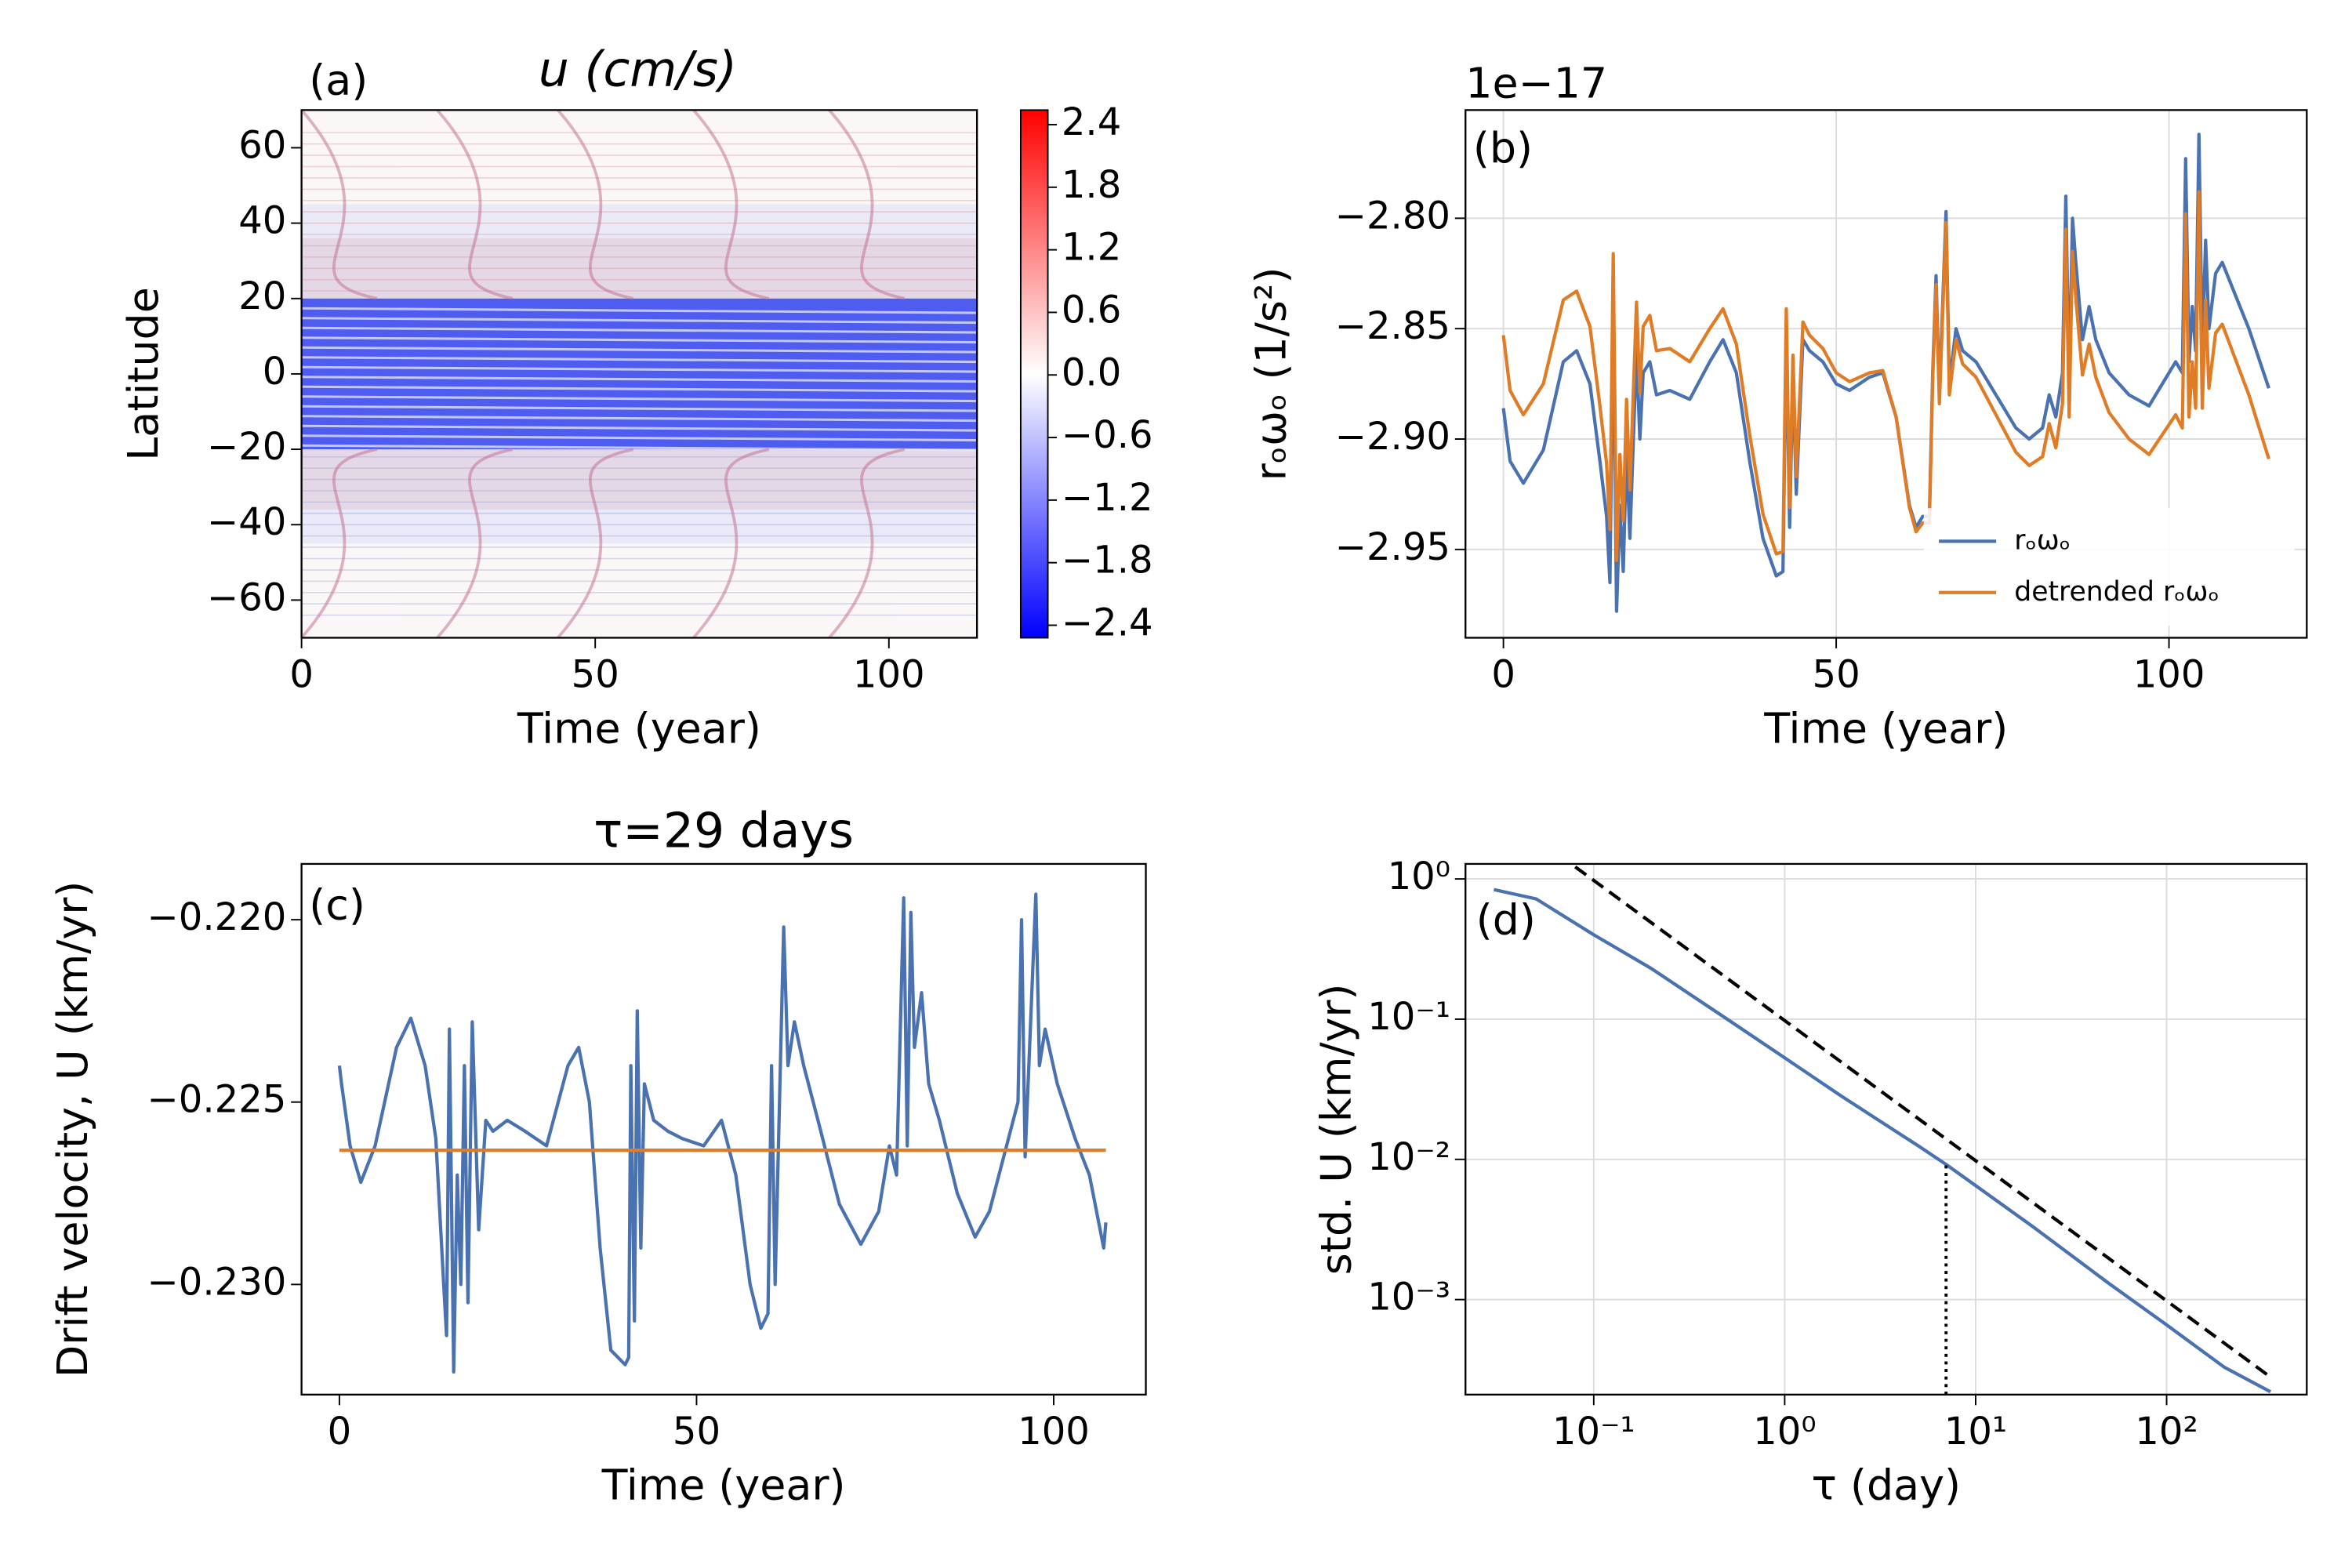  I want to click on x-tick-label: 10², so click(2166, 1432).